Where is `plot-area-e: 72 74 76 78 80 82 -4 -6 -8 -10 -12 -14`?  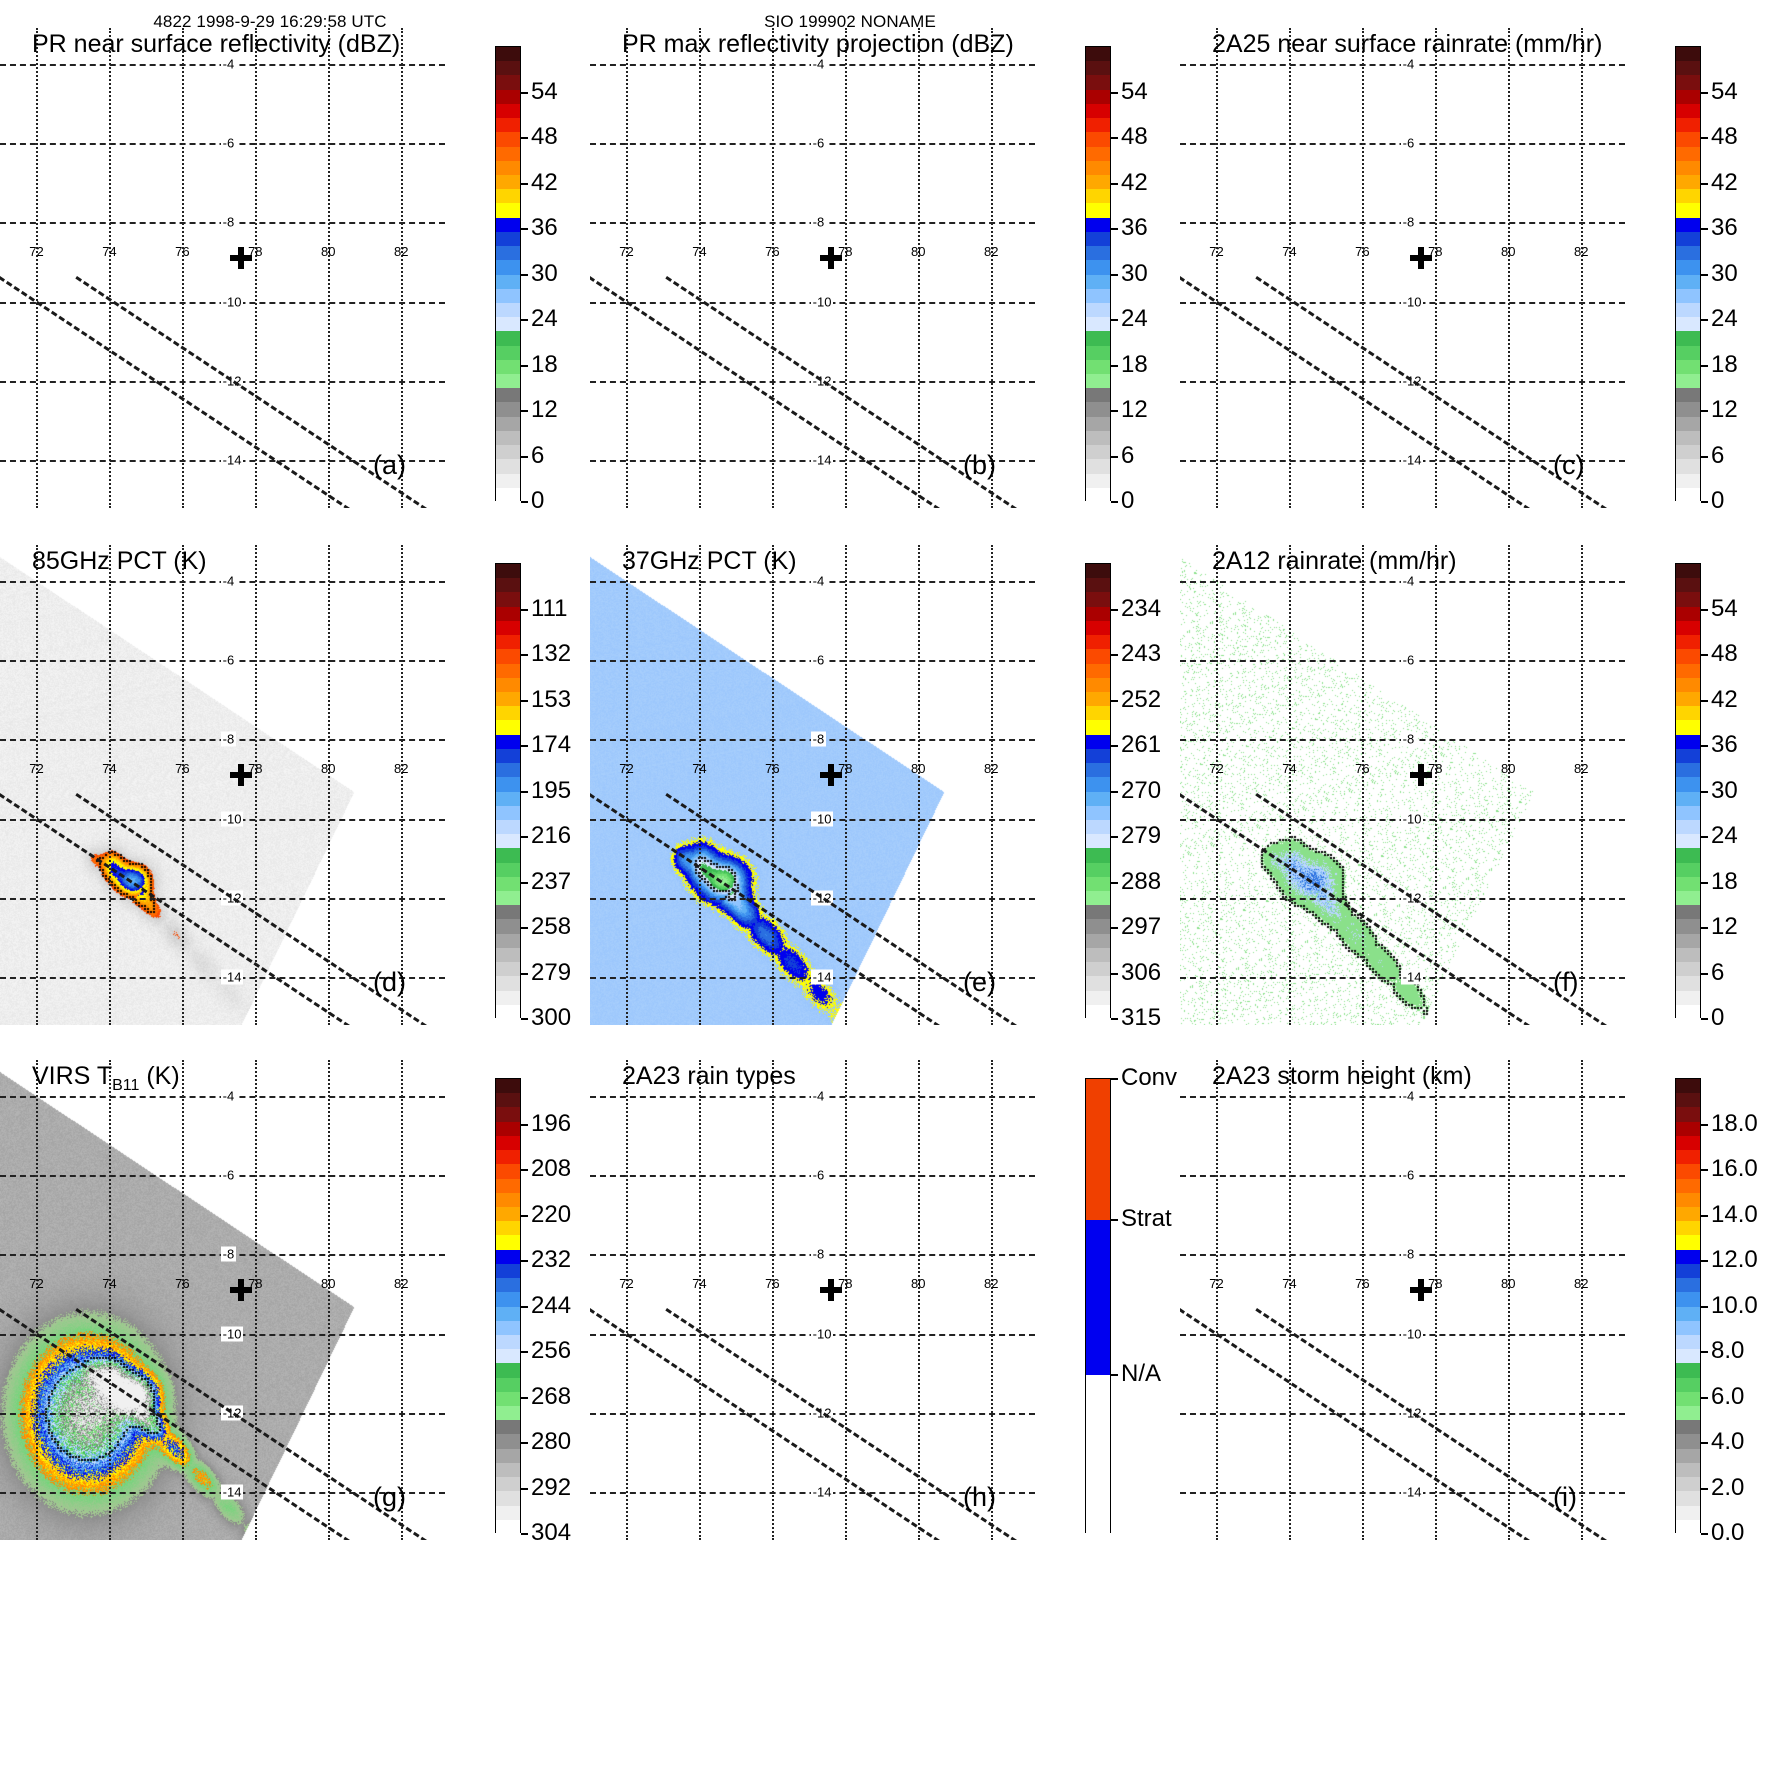
plot-area-e: 72 74 76 78 80 82 -4 -6 -8 -10 -12 -14 is located at coordinates (812, 785).